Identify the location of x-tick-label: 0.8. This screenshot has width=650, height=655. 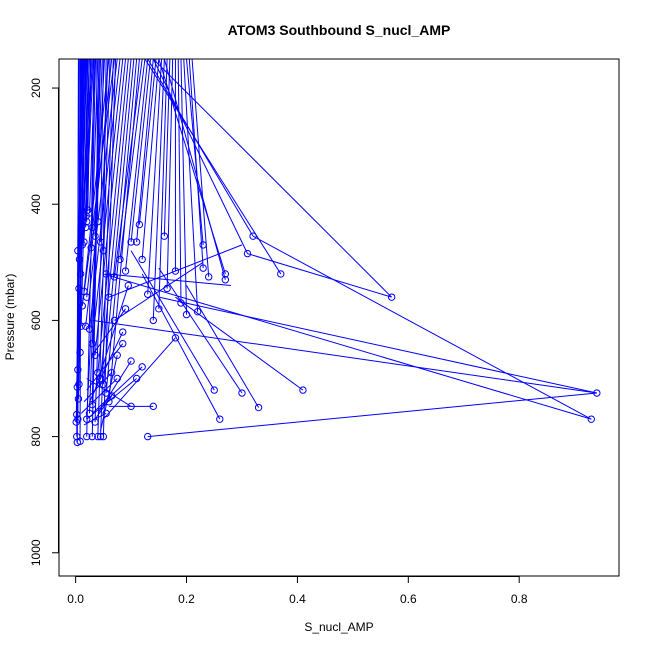
(519, 599).